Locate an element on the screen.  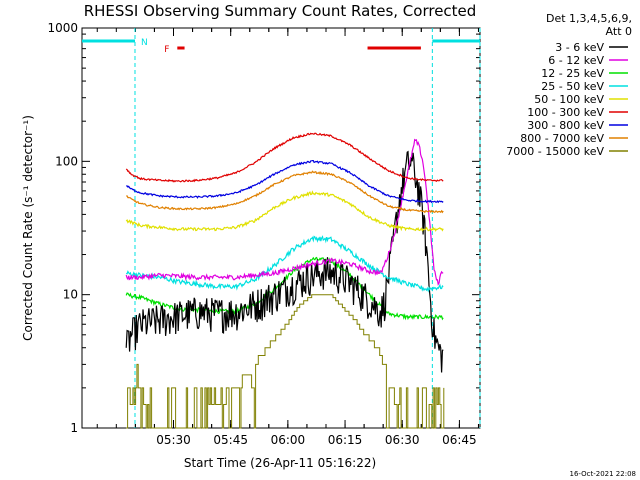
series-100-300keV is located at coordinates (284, 157).